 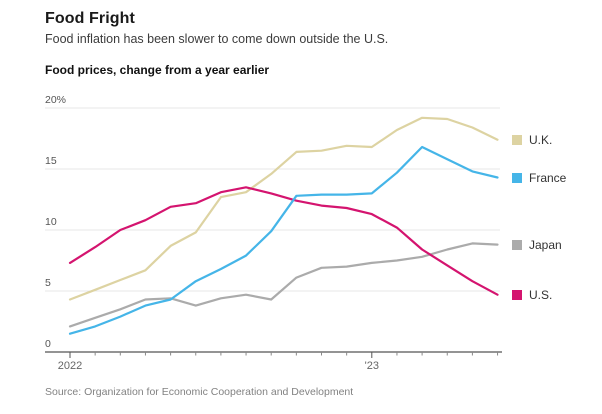 I want to click on x-axis-label: '23, so click(x=371, y=366).